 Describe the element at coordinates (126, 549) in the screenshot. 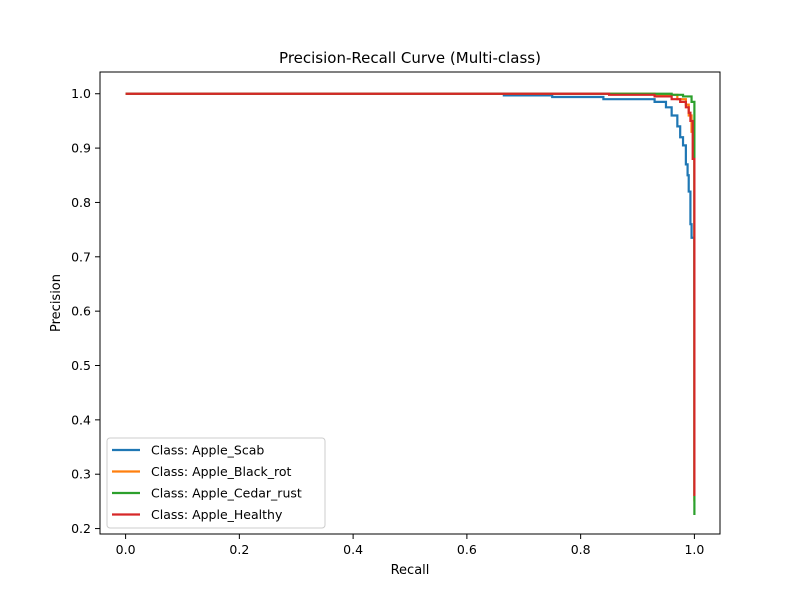

I see `x-tick-label: 0.0` at that location.